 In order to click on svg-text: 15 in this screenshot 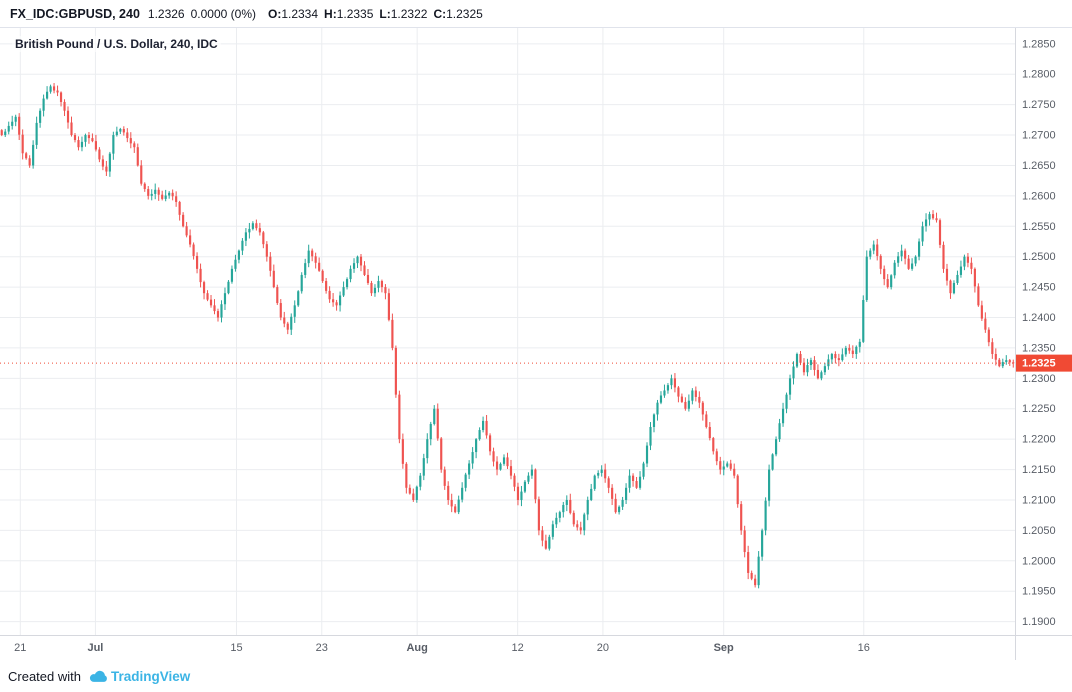, I will do `click(236, 648)`.